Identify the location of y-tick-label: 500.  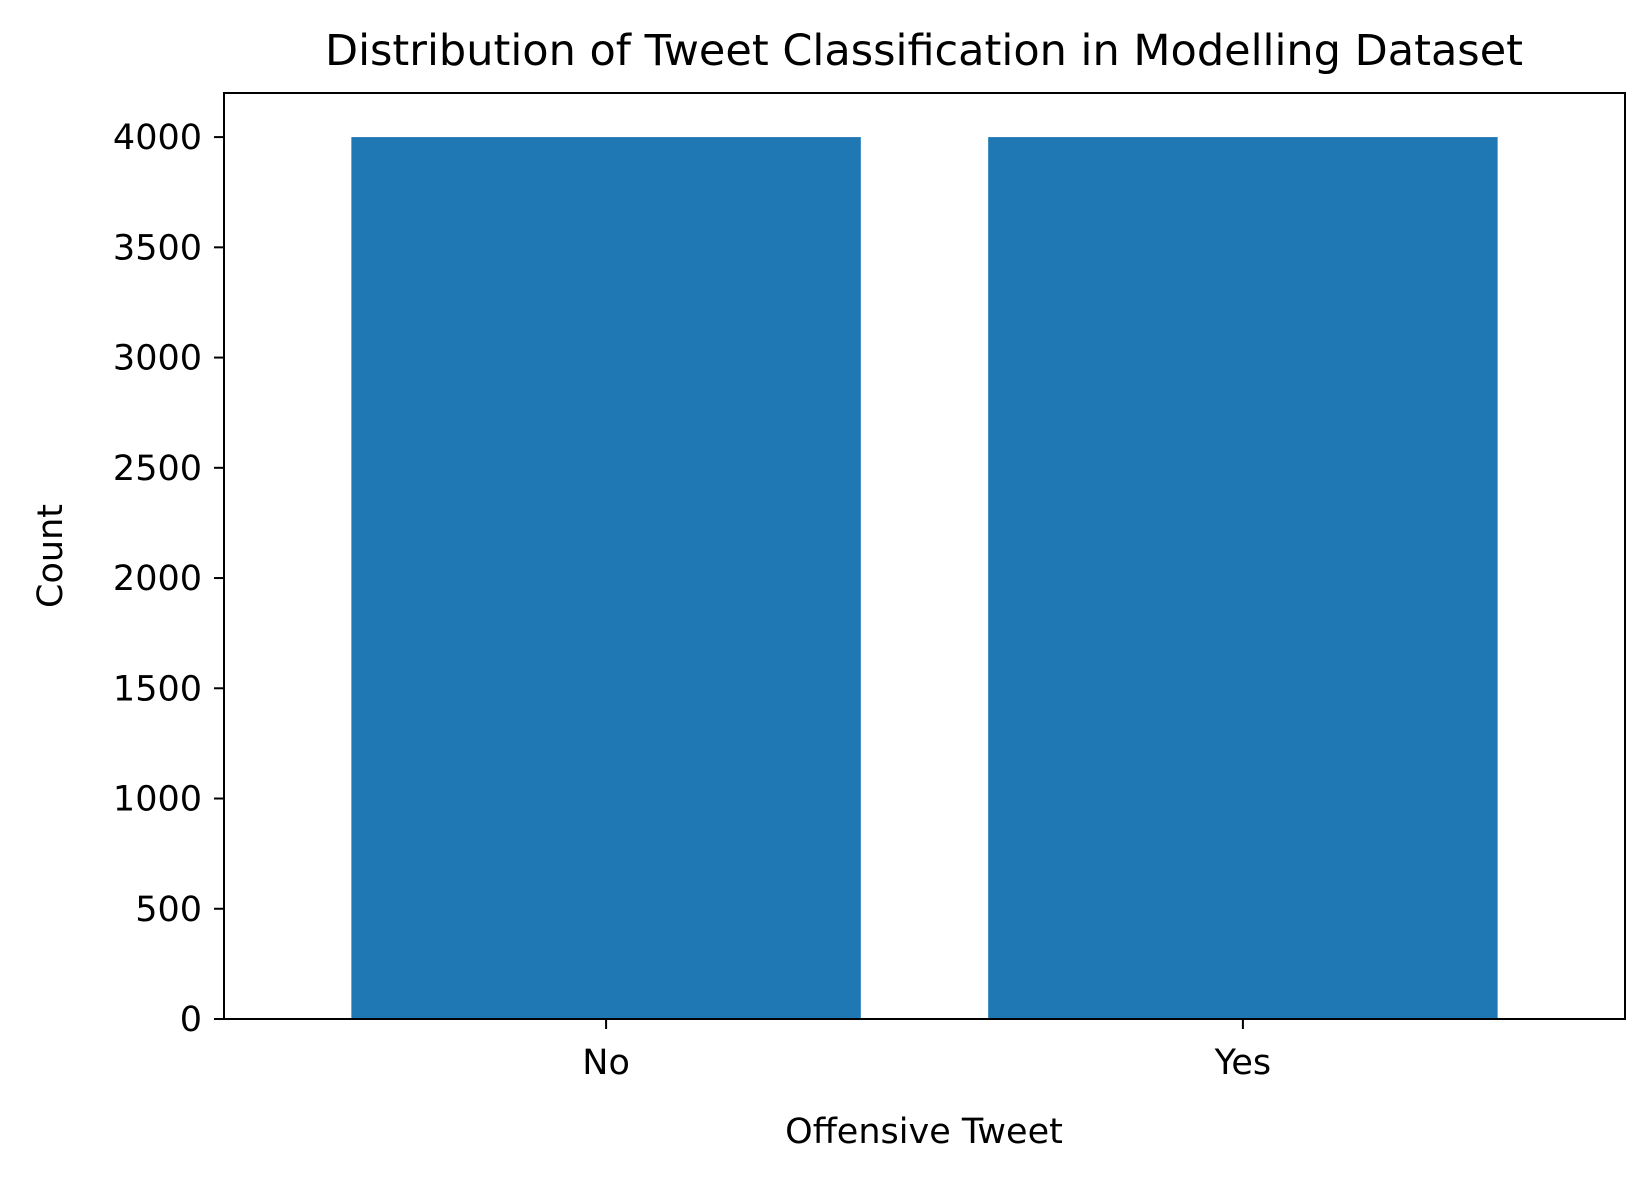
(168, 910).